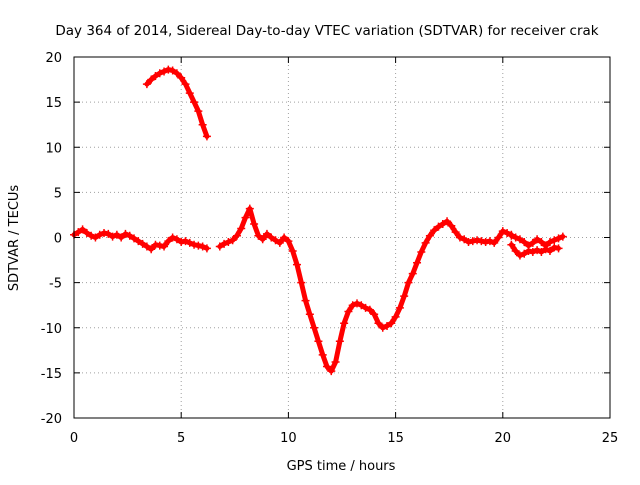 Image resolution: width=640 pixels, height=485 pixels. Describe the element at coordinates (181, 438) in the screenshot. I see `x-tick-label: 5` at that location.